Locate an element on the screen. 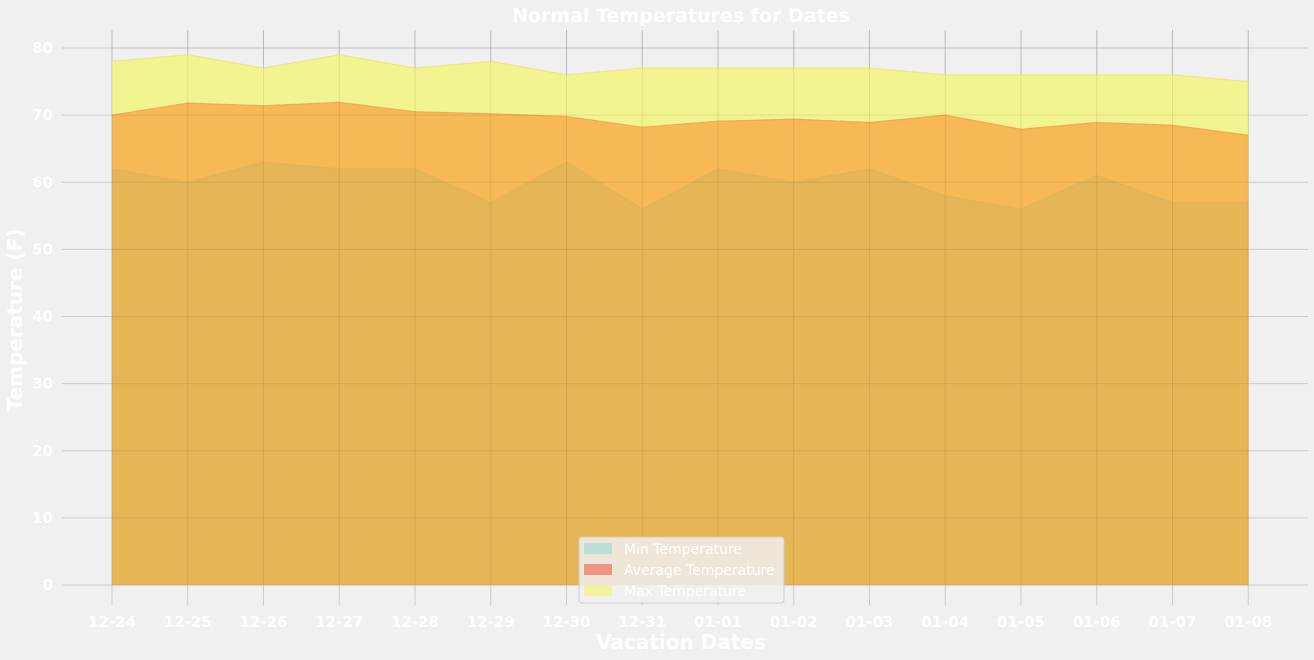  y-tick-label-30: 30 is located at coordinates (42, 384).